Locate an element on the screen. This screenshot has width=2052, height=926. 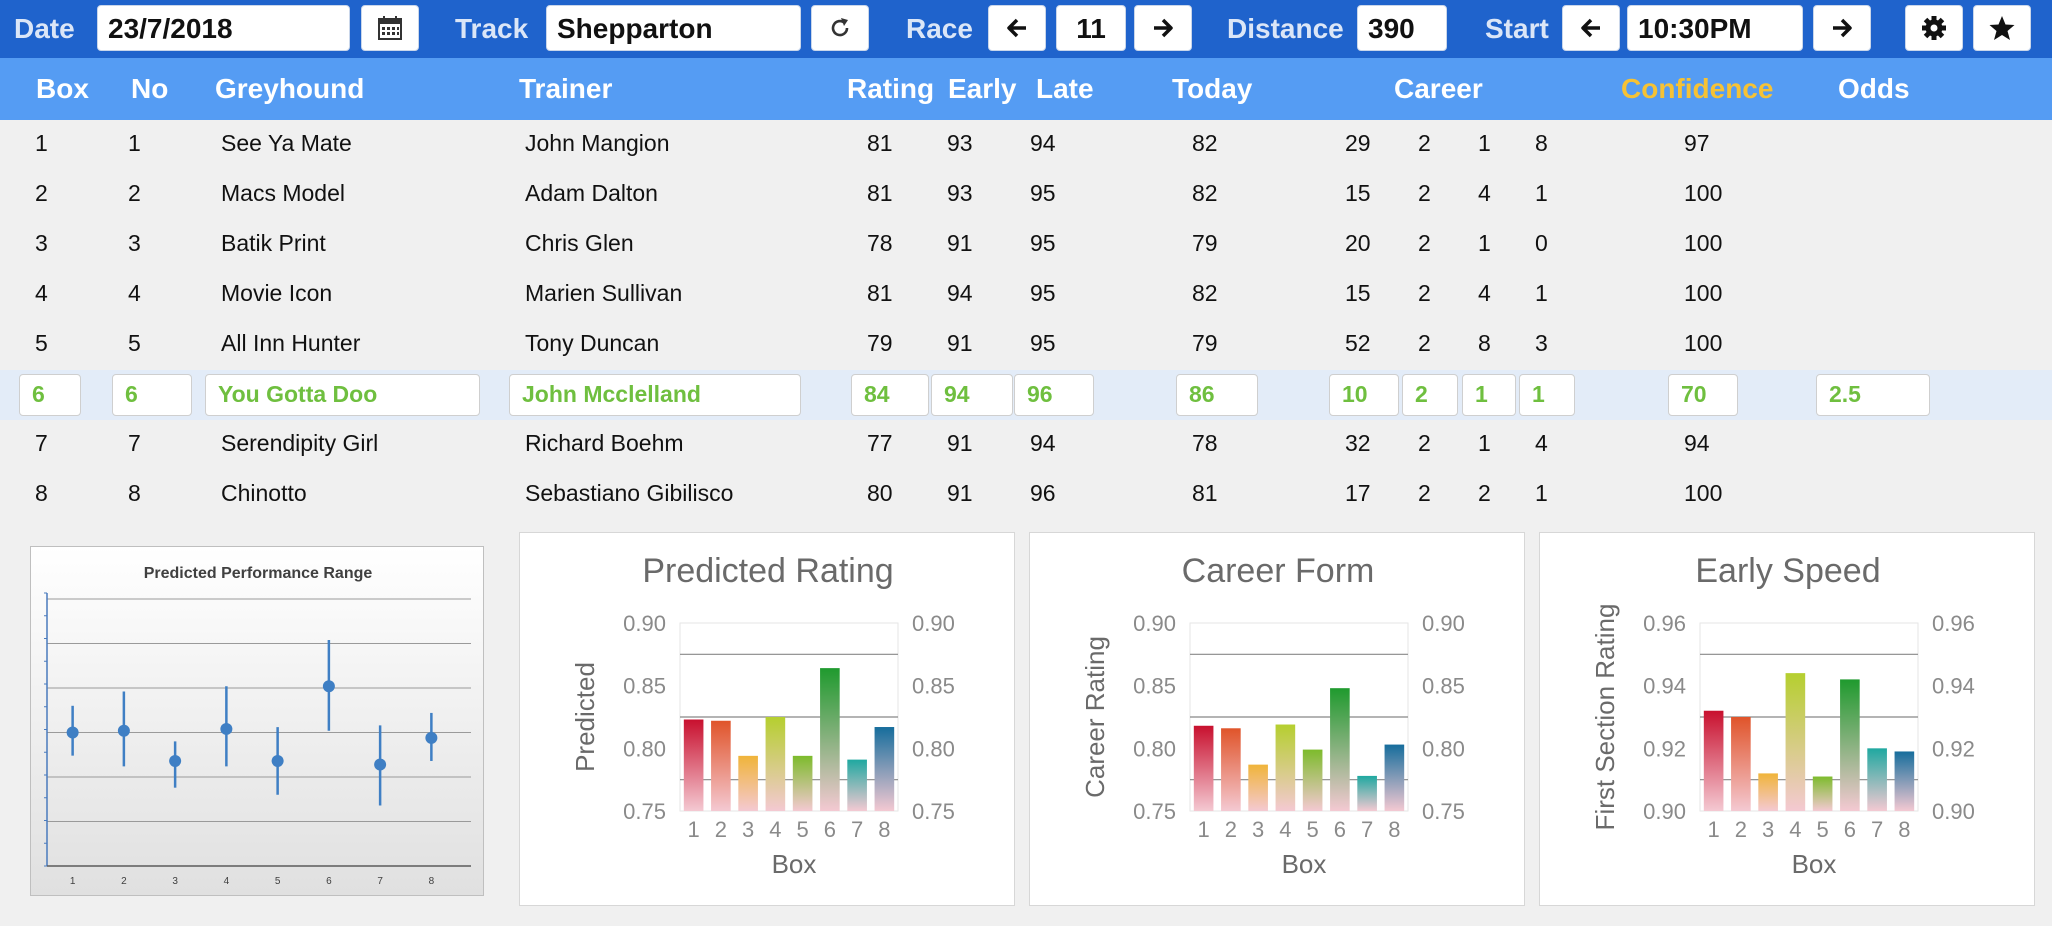
cell-career-thirds: 1 is located at coordinates (1547, 395).